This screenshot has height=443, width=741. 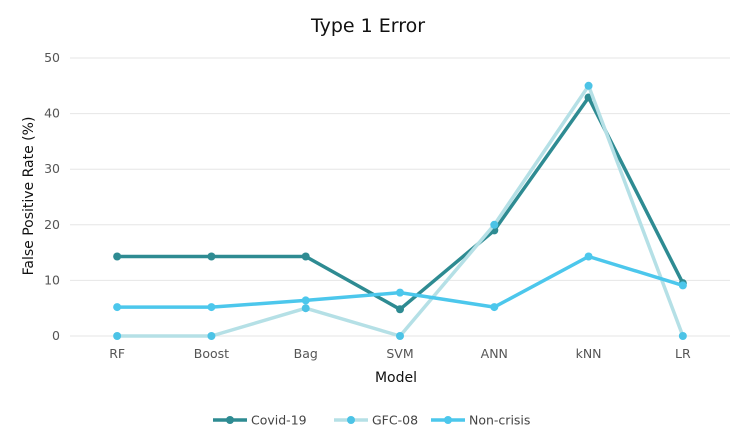 I want to click on legend-item: Covid-19, so click(x=260, y=420).